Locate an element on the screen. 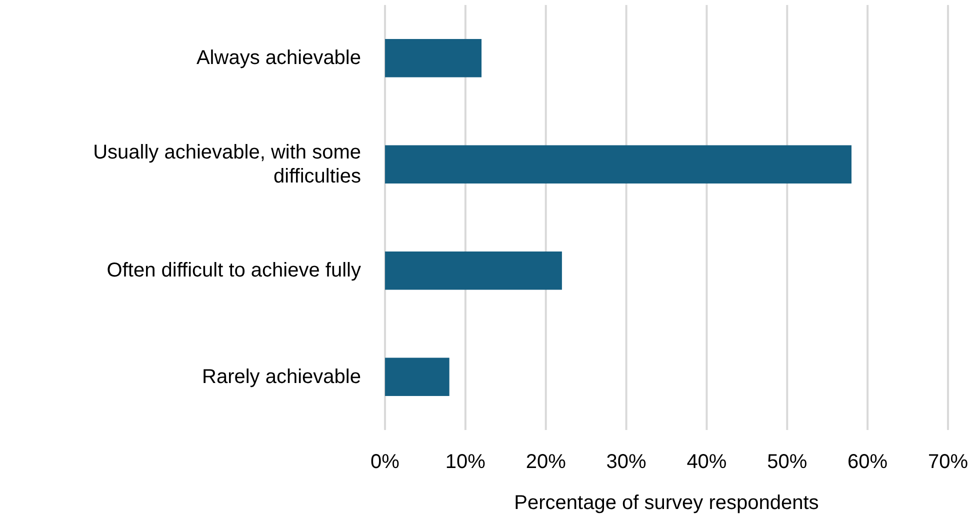 This screenshot has height=523, width=978. x-tick-label: 20% is located at coordinates (546, 462).